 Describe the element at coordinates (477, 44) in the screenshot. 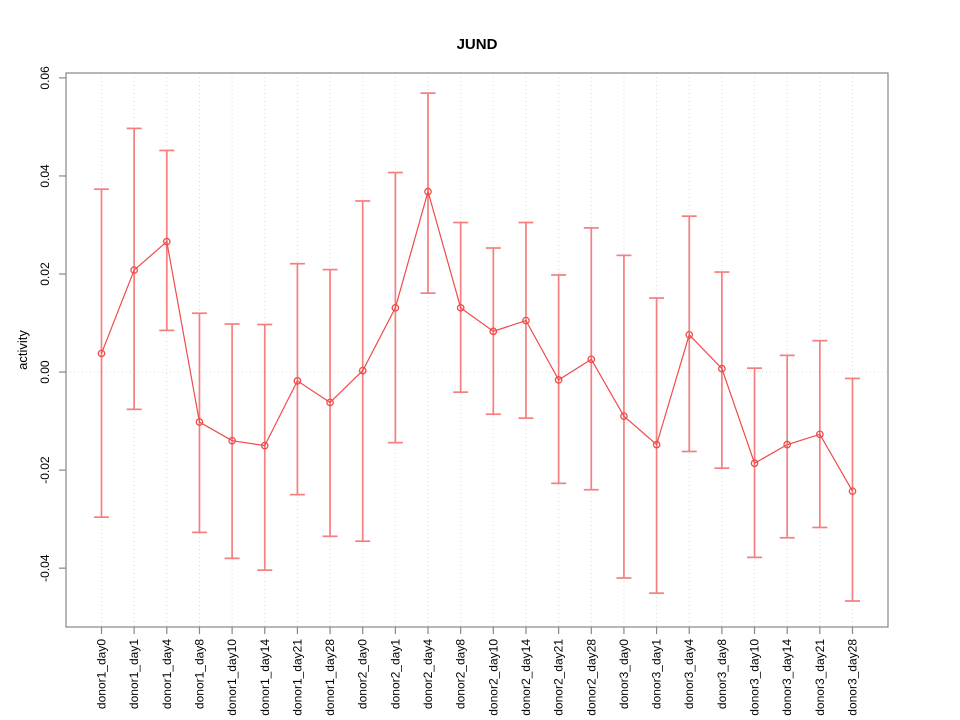

I see `chart-title: JUND` at that location.